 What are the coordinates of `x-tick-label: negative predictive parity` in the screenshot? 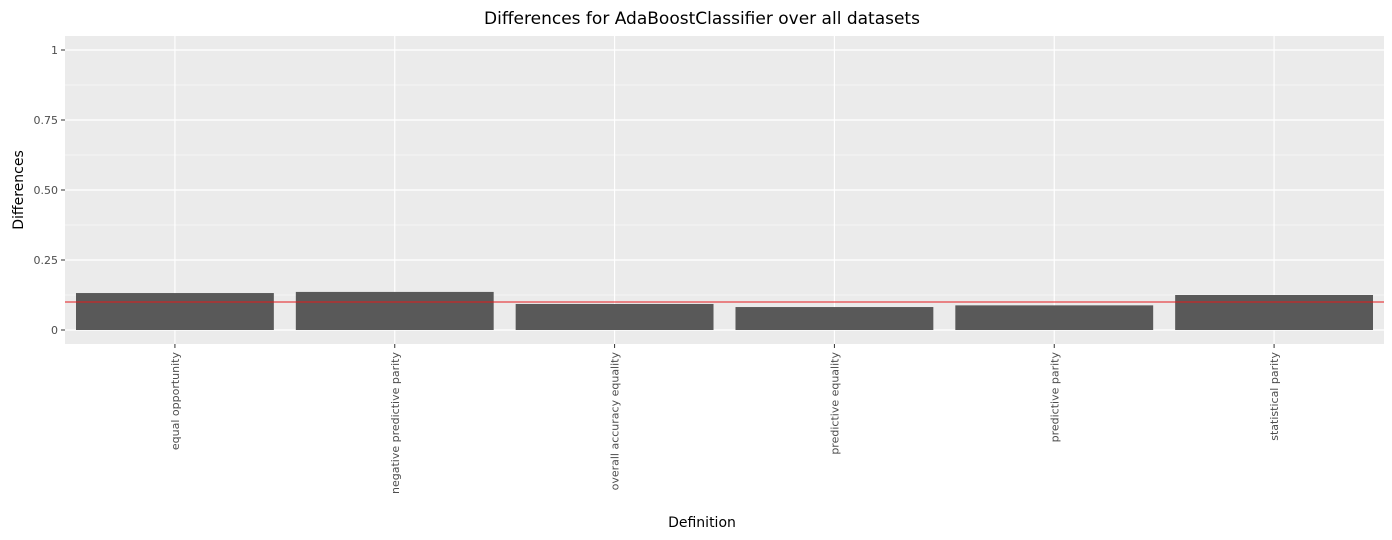 It's located at (395, 423).